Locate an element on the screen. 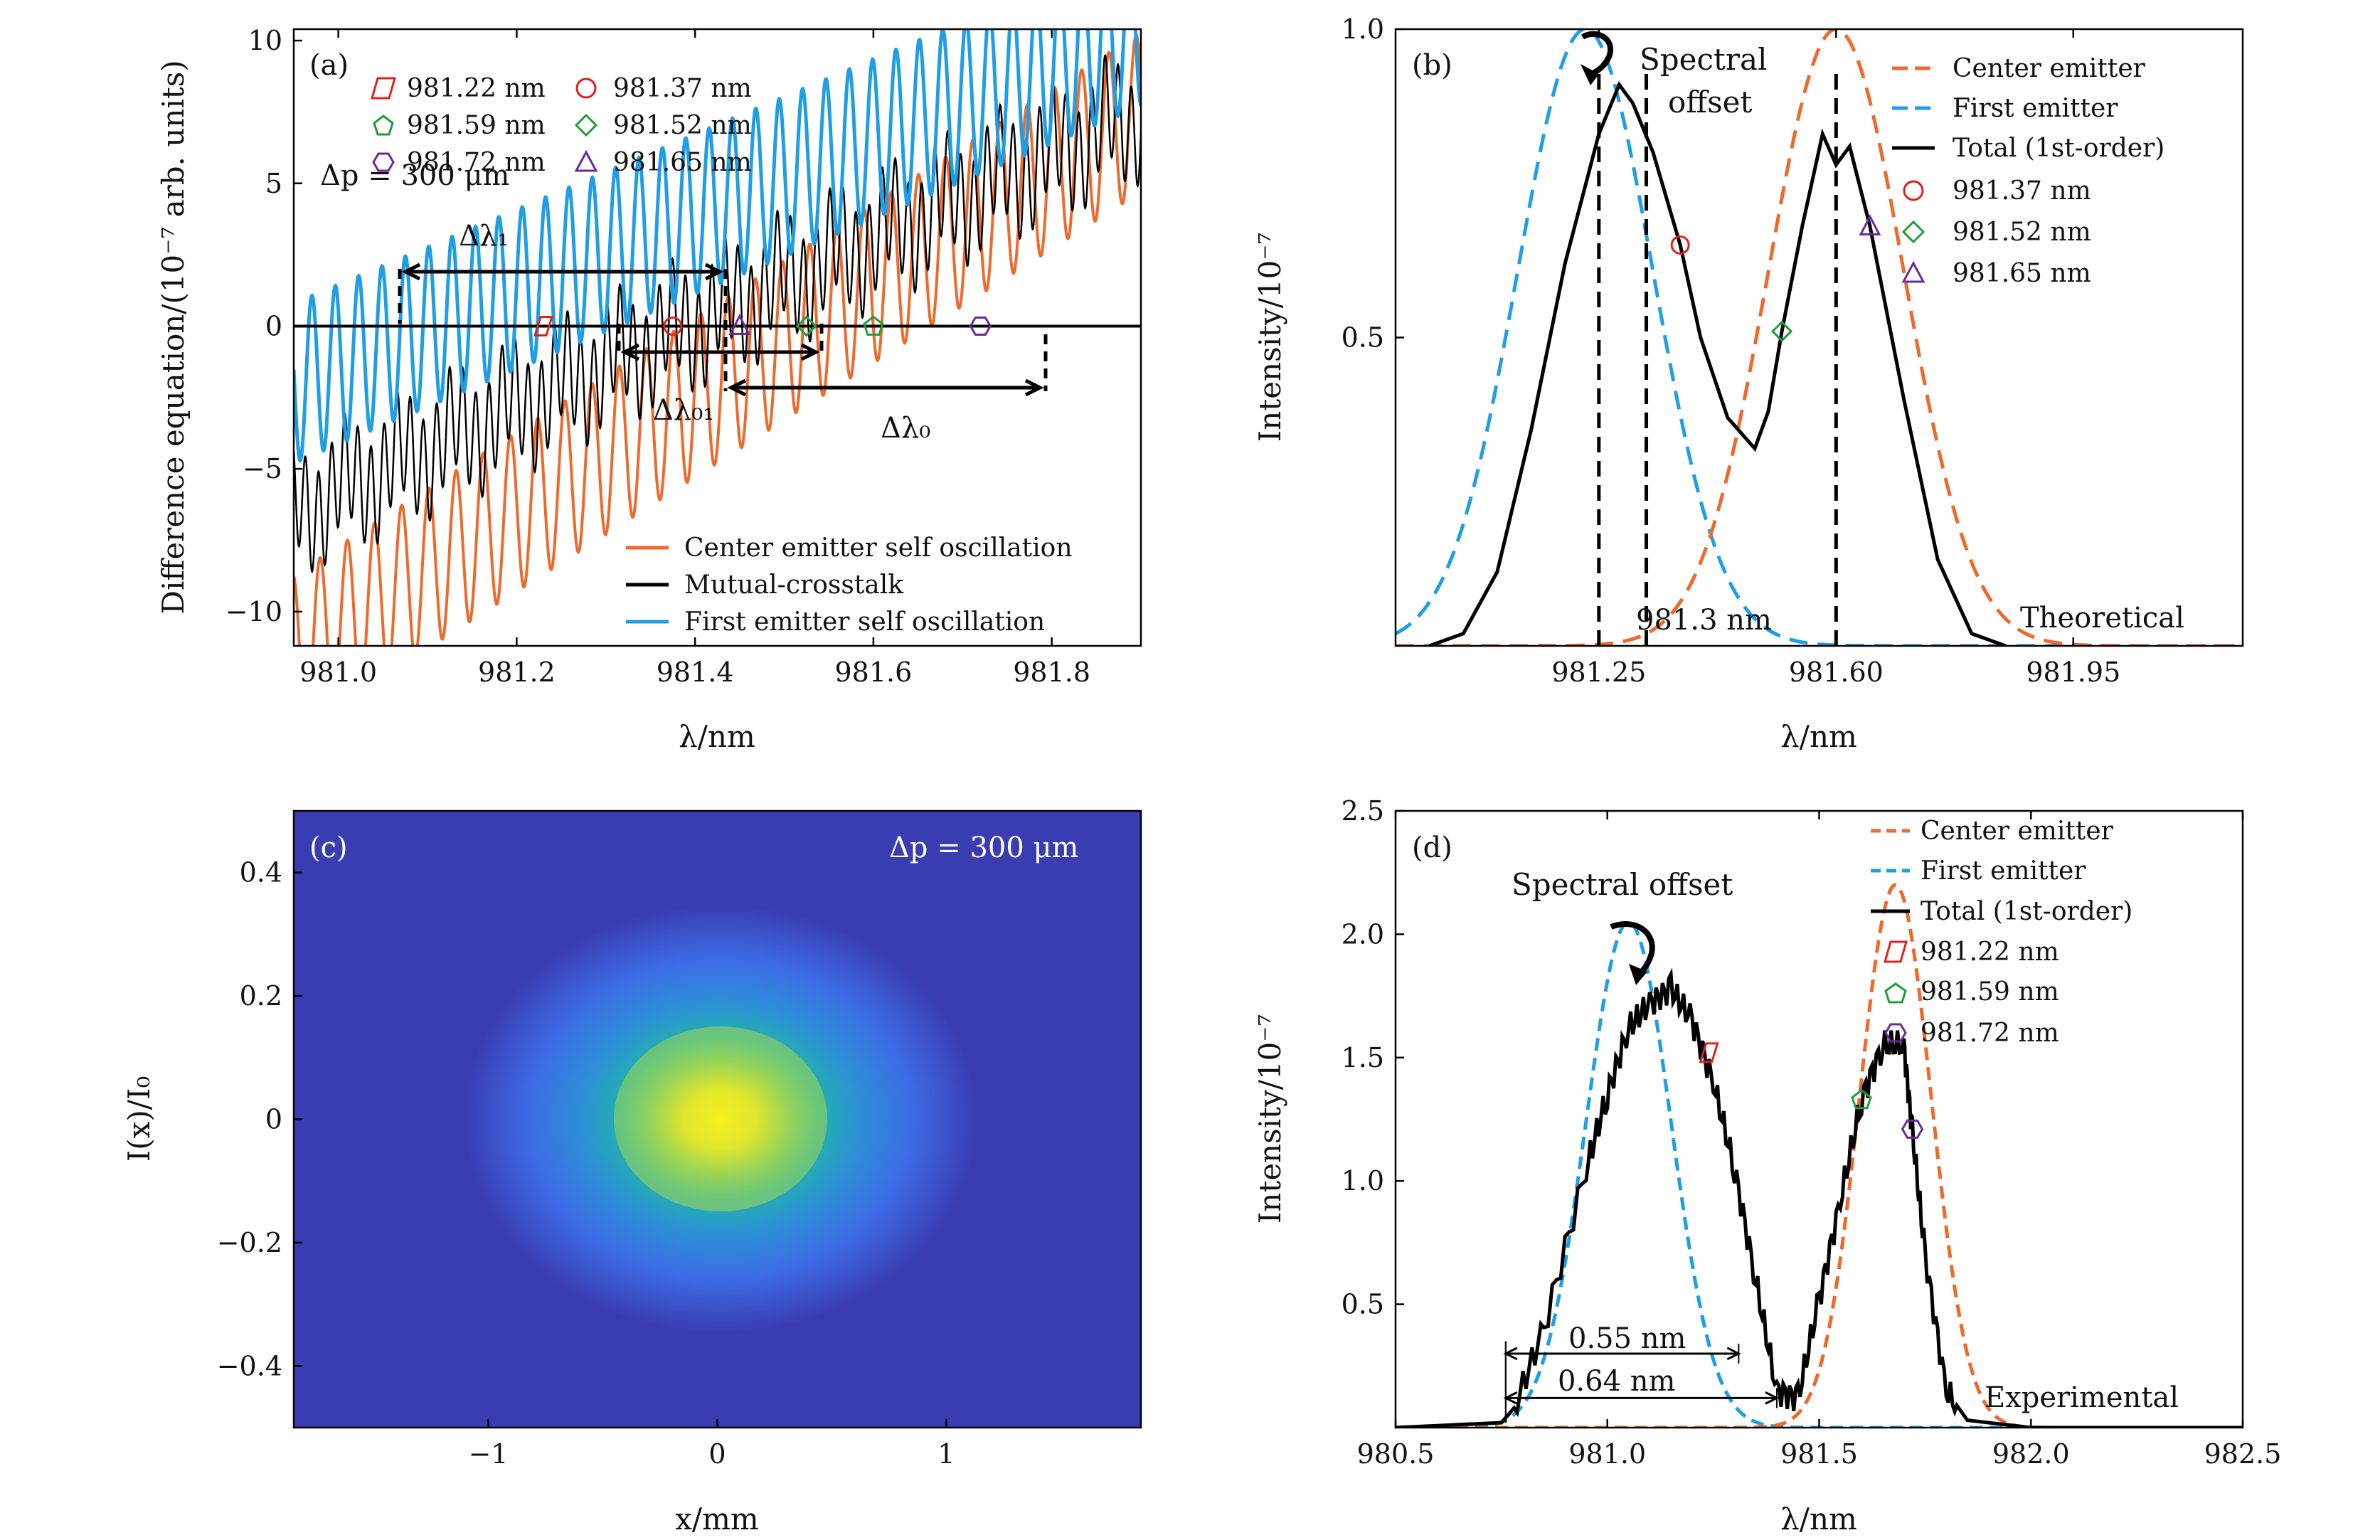 Image resolution: width=2380 pixels, height=1540 pixels. legend-mutual: Mutual-crosstalk is located at coordinates (794, 585).